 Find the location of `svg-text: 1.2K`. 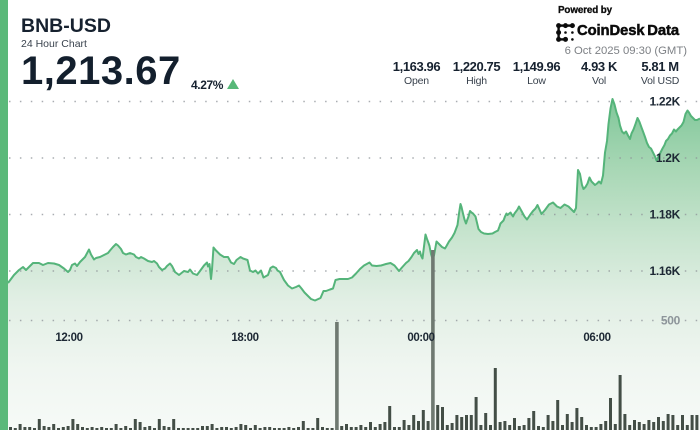

svg-text: 1.2K is located at coordinates (668, 158).